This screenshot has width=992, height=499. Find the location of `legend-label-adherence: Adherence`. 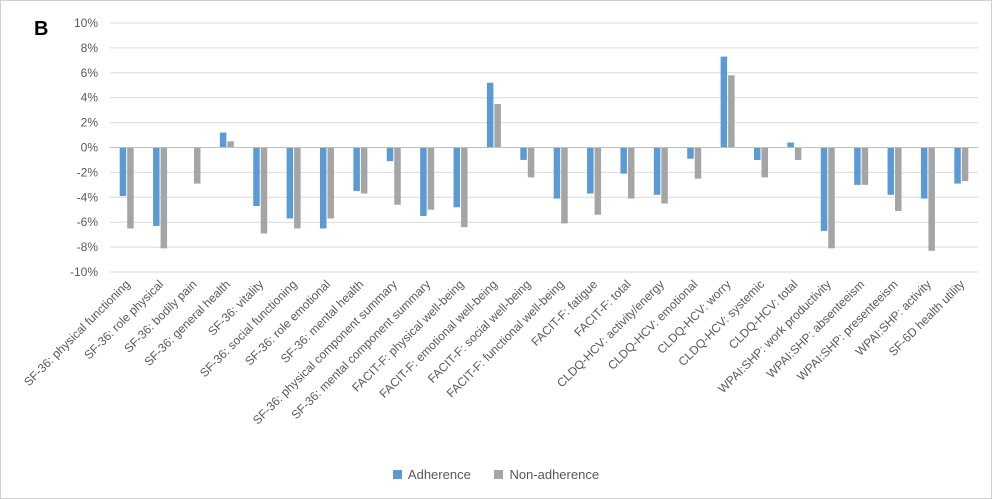

legend-label-adherence: Adherence is located at coordinates (439, 474).